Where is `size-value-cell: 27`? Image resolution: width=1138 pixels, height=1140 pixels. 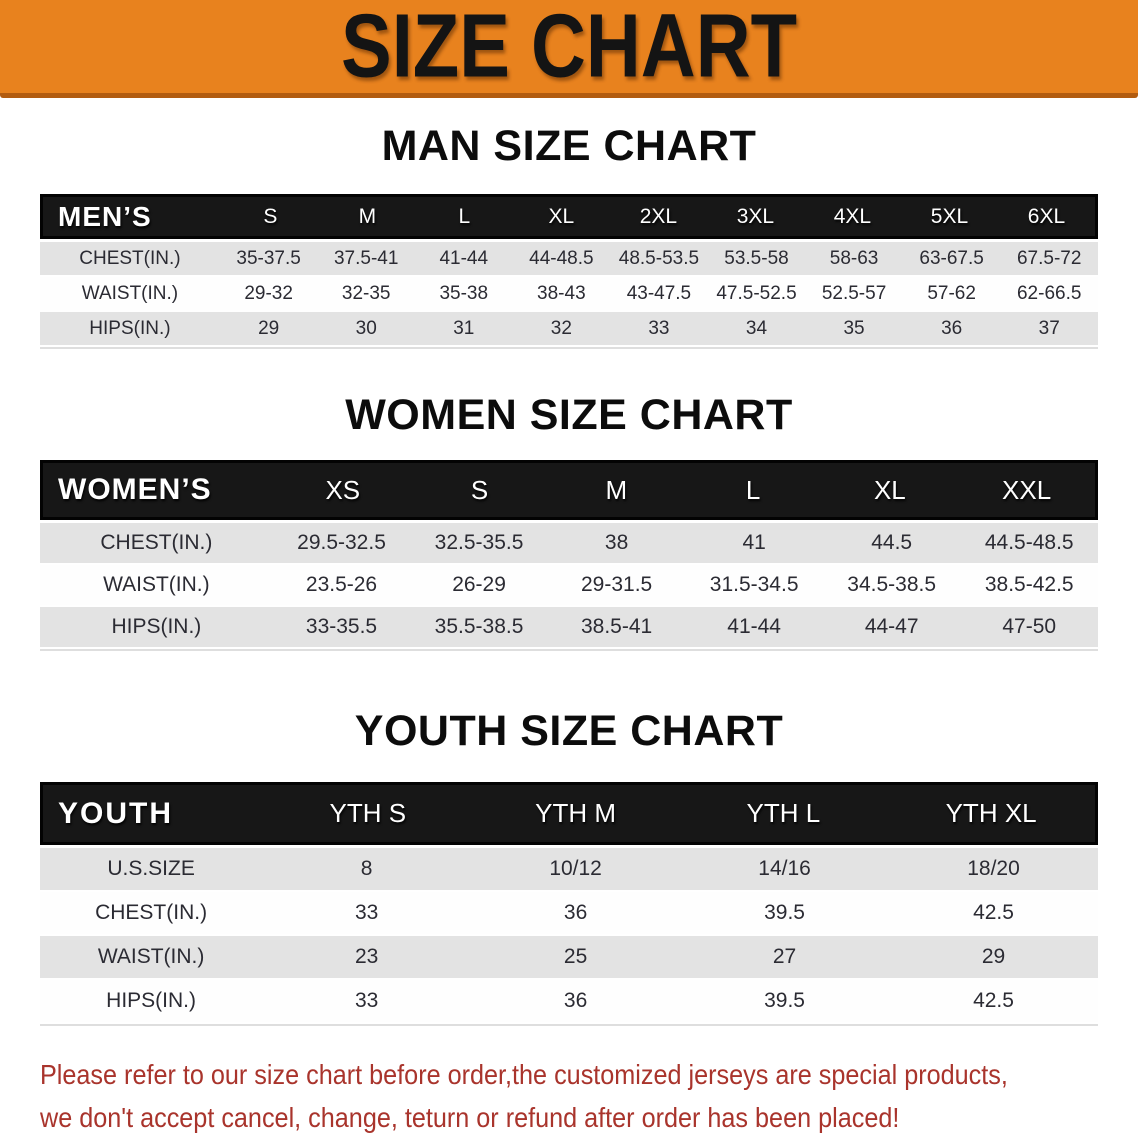
size-value-cell: 27 is located at coordinates (784, 956).